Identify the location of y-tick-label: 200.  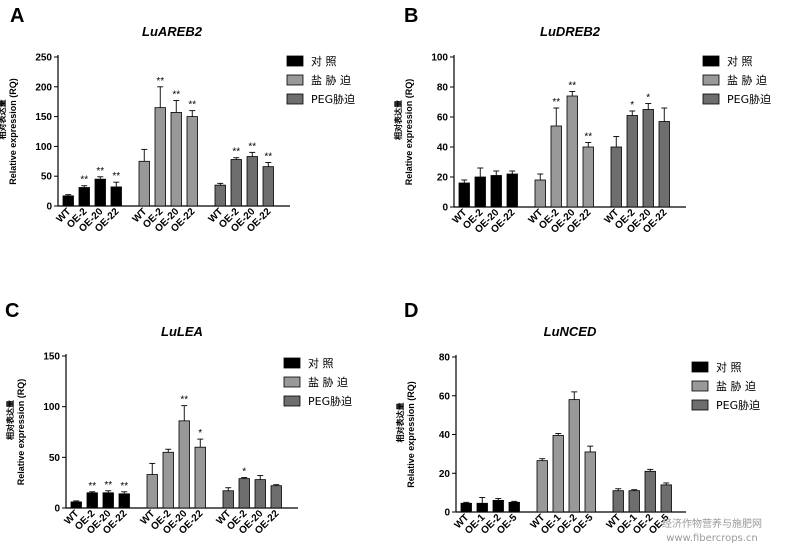
(43, 87).